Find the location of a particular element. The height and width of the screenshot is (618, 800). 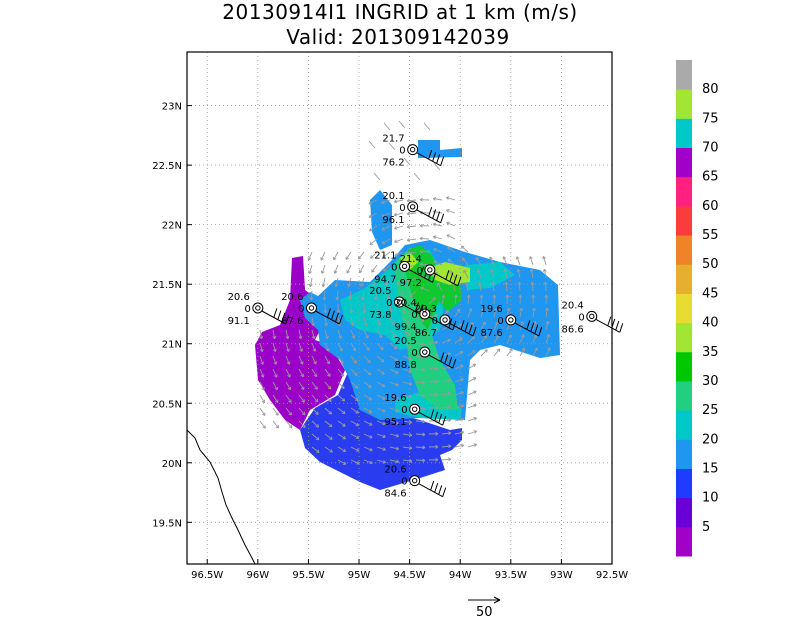

colorbar: 5 10 15 20 25 30 35 40 45 50 55 60 65 70 75 80 is located at coordinates (697, 308).